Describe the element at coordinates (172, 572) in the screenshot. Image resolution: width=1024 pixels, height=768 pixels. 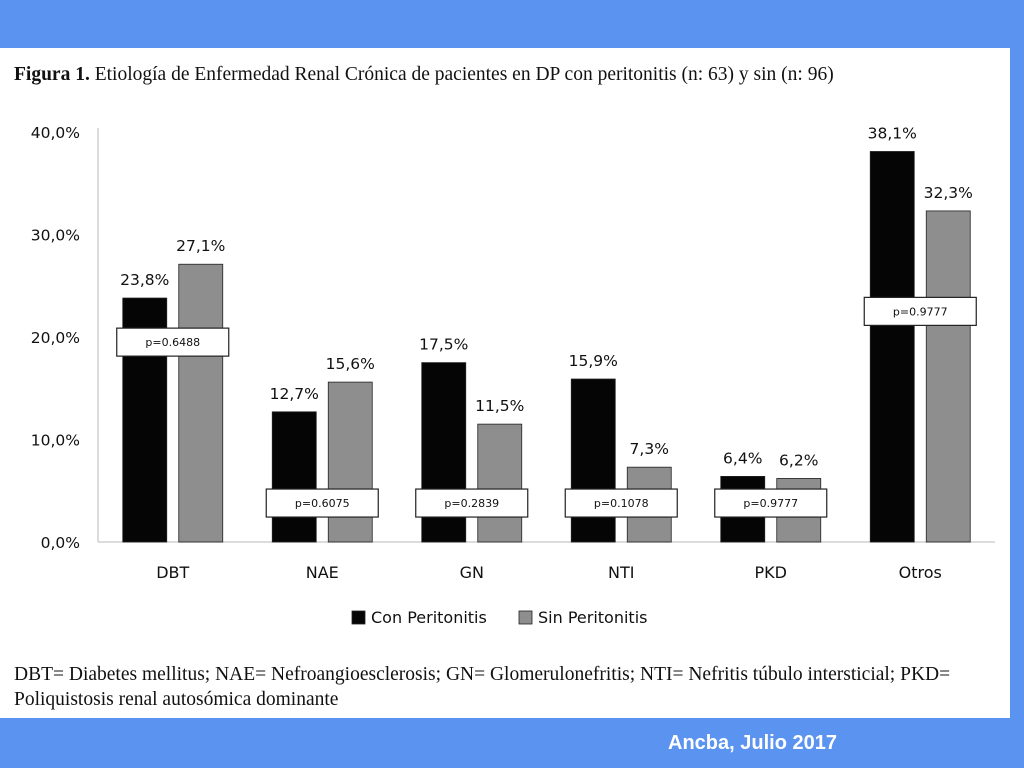
I see `x-category-label: DBT` at that location.